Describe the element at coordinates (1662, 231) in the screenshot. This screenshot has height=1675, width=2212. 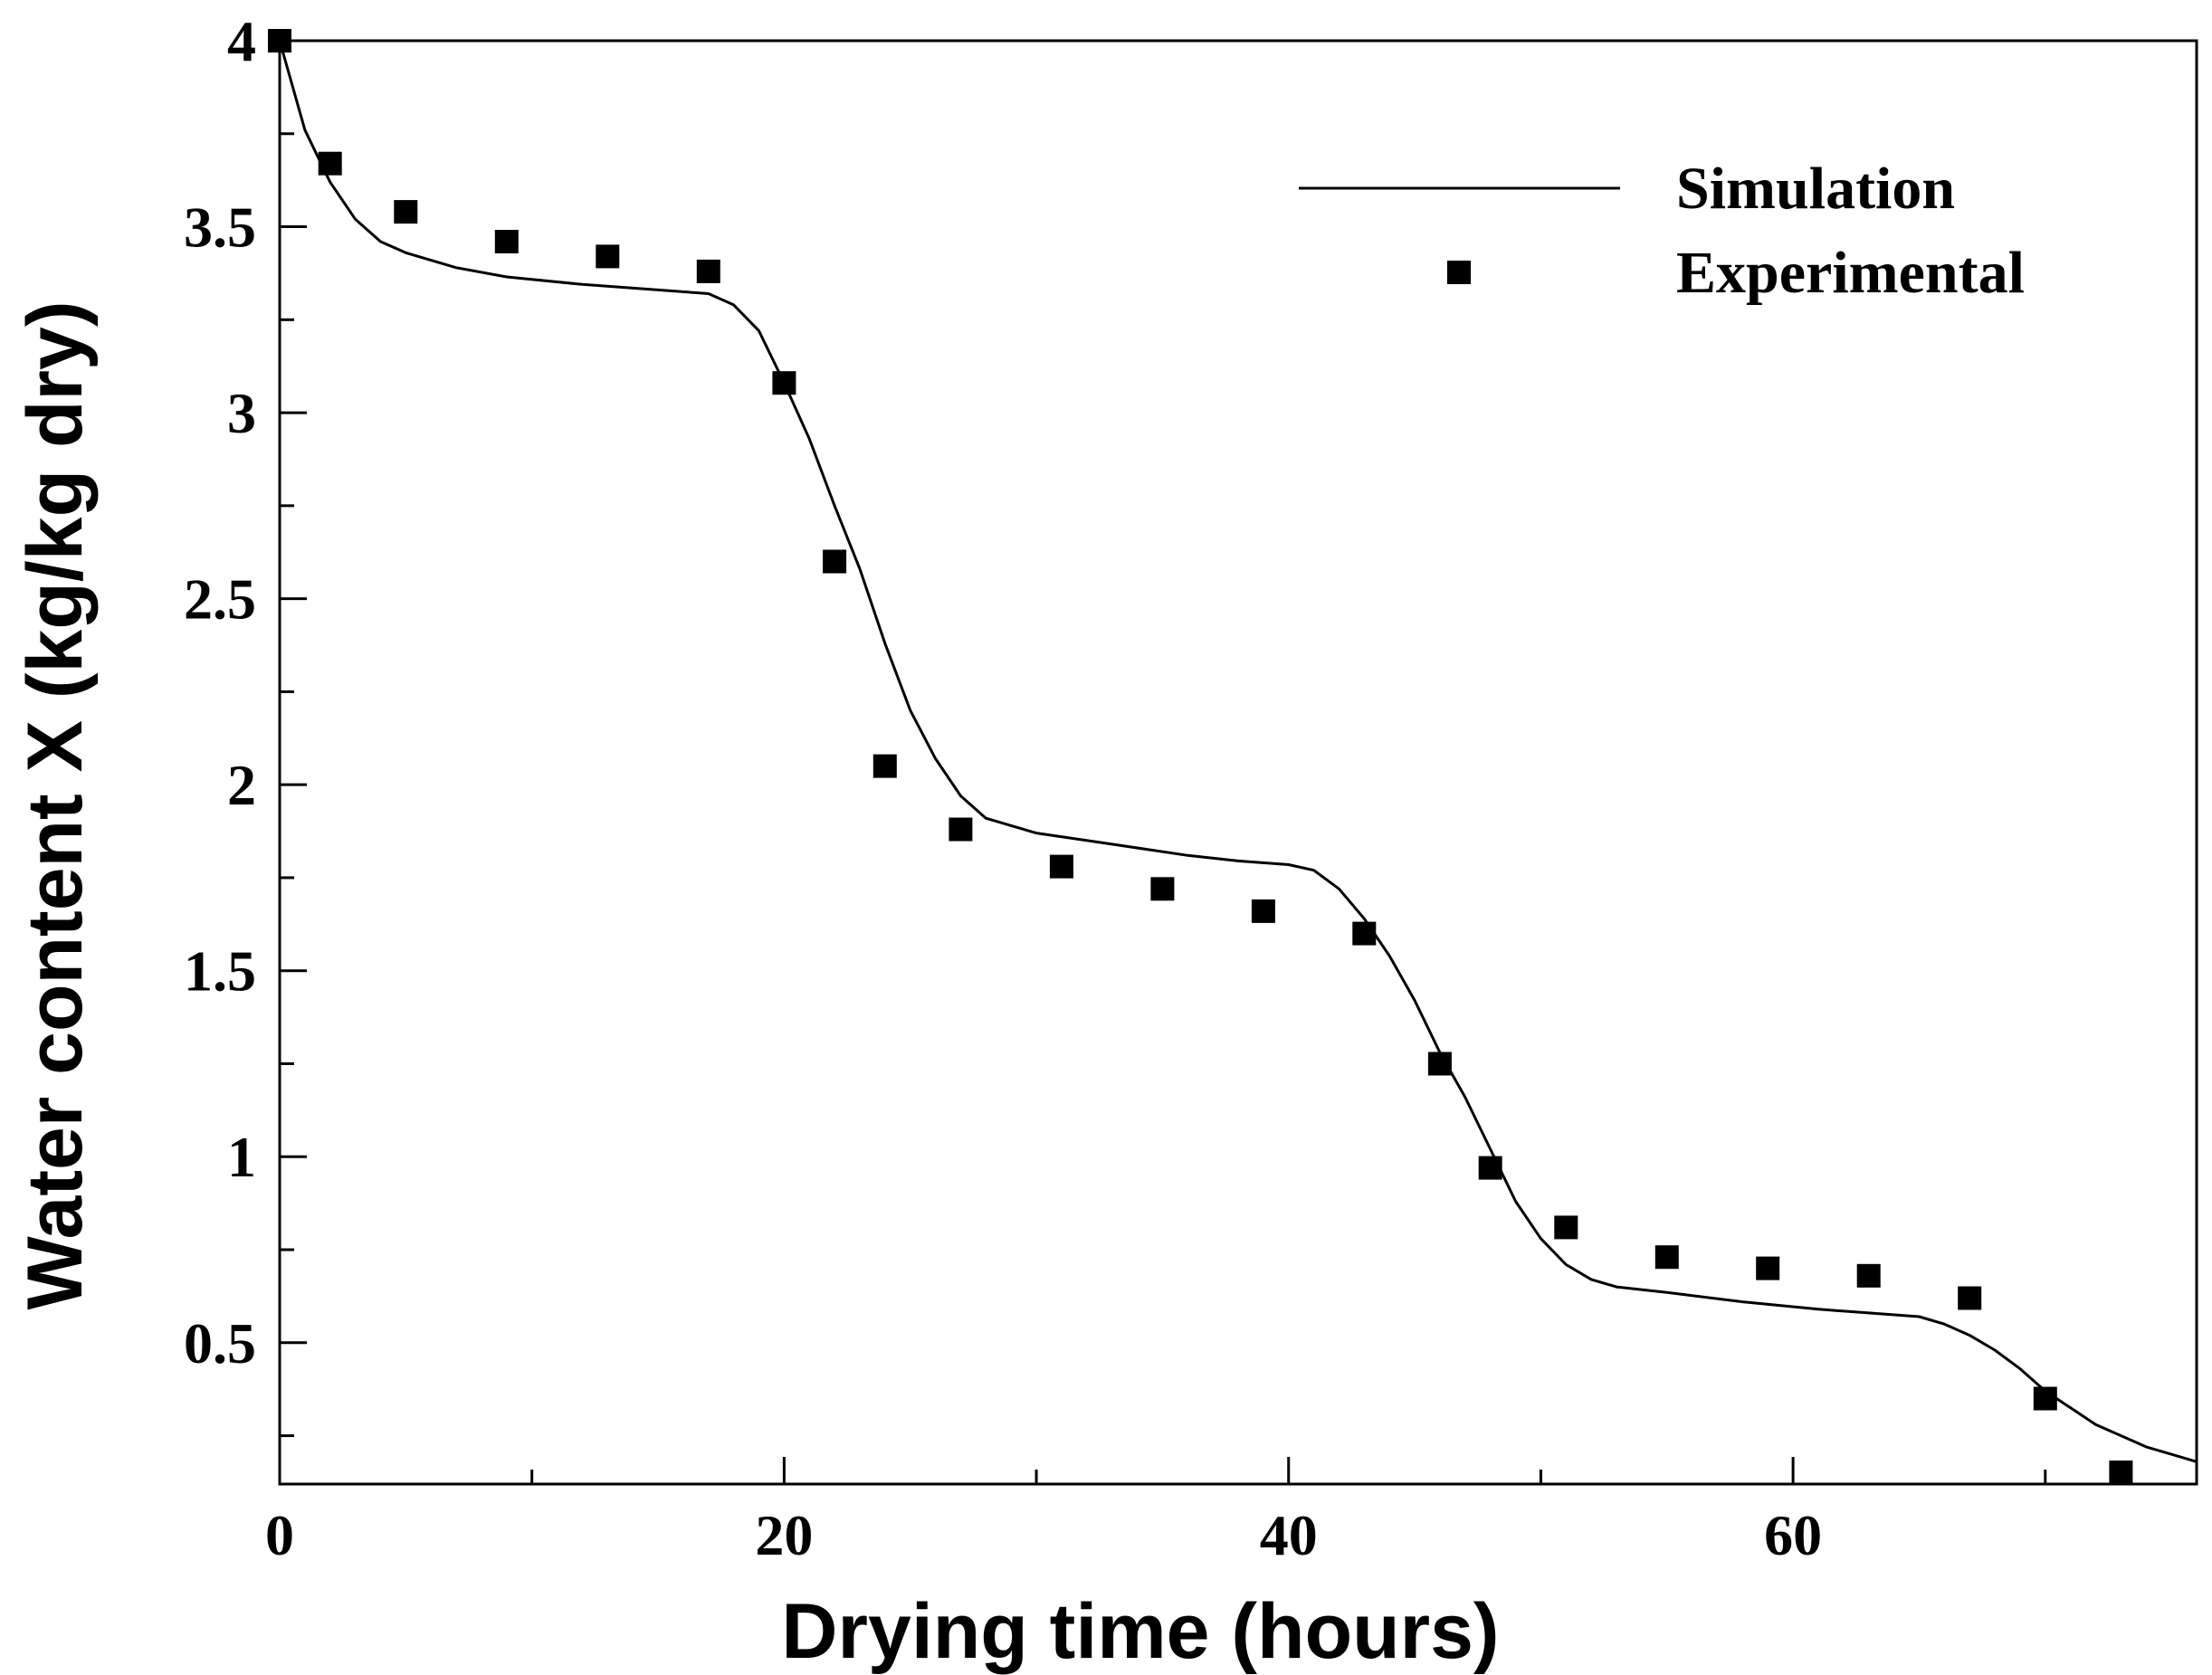
I see `legend: Simulation Experimental` at that location.